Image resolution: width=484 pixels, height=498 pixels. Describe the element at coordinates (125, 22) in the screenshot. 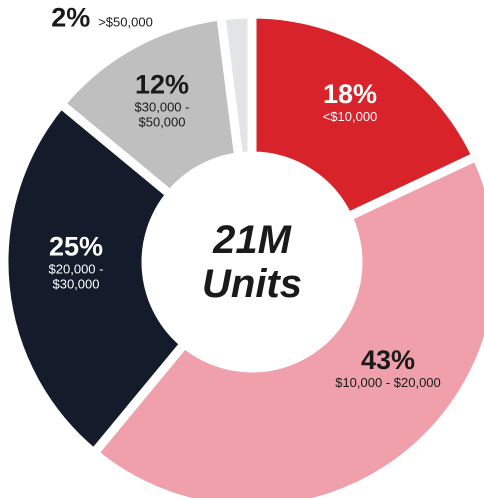

I see `category-label: >$50,000` at that location.